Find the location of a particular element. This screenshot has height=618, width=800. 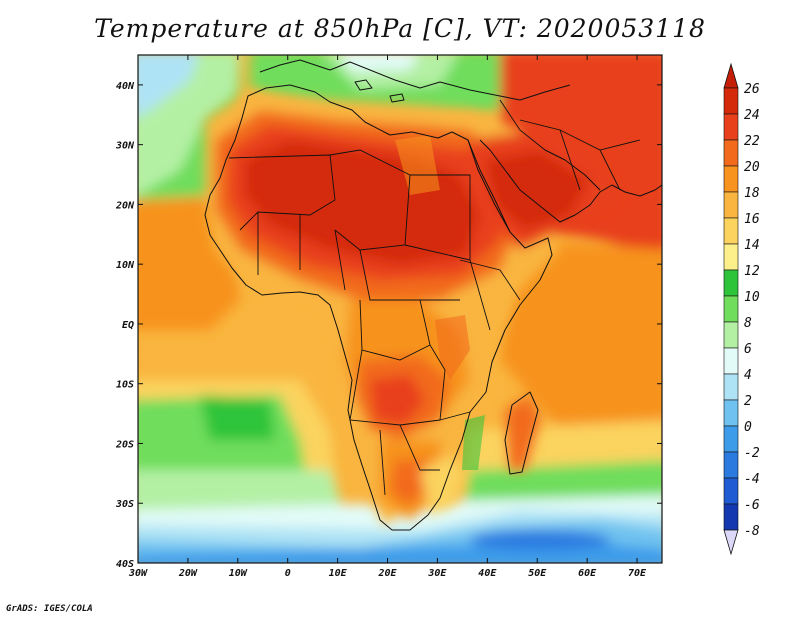

lat-tick-label: 30N is located at coordinates (125, 146).